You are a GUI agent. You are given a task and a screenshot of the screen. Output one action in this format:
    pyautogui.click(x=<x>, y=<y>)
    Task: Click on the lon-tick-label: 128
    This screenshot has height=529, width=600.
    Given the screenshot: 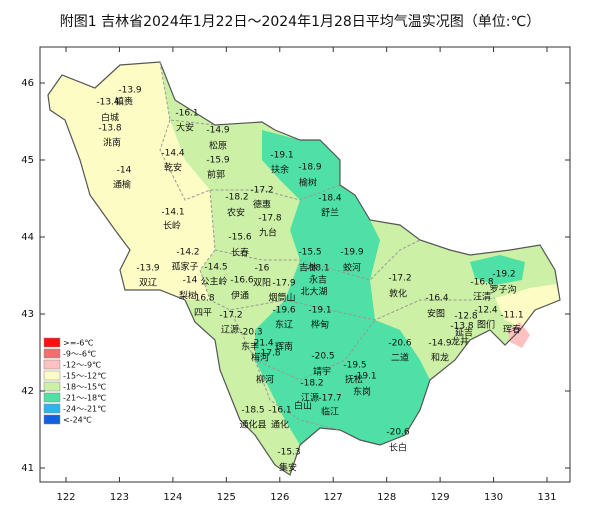 What is the action you would take?
    pyautogui.click(x=386, y=497)
    